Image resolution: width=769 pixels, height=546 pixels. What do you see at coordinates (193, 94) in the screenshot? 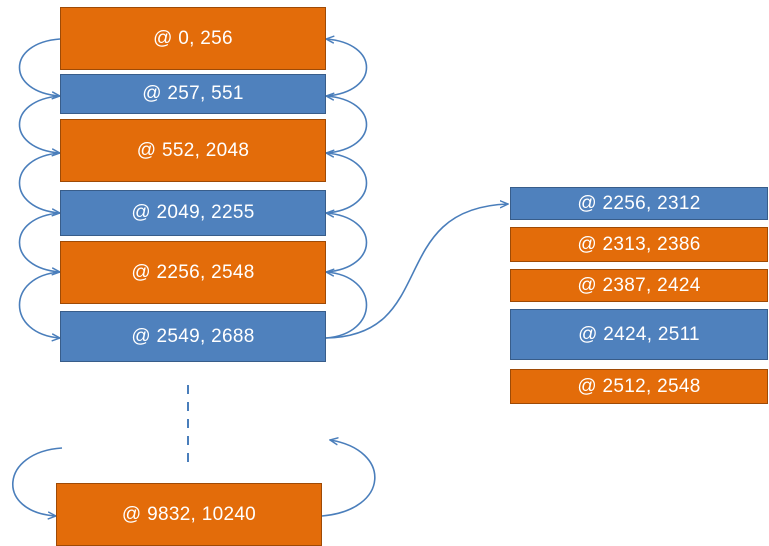
I see `main-block: @ 257, 551` at bounding box center [193, 94].